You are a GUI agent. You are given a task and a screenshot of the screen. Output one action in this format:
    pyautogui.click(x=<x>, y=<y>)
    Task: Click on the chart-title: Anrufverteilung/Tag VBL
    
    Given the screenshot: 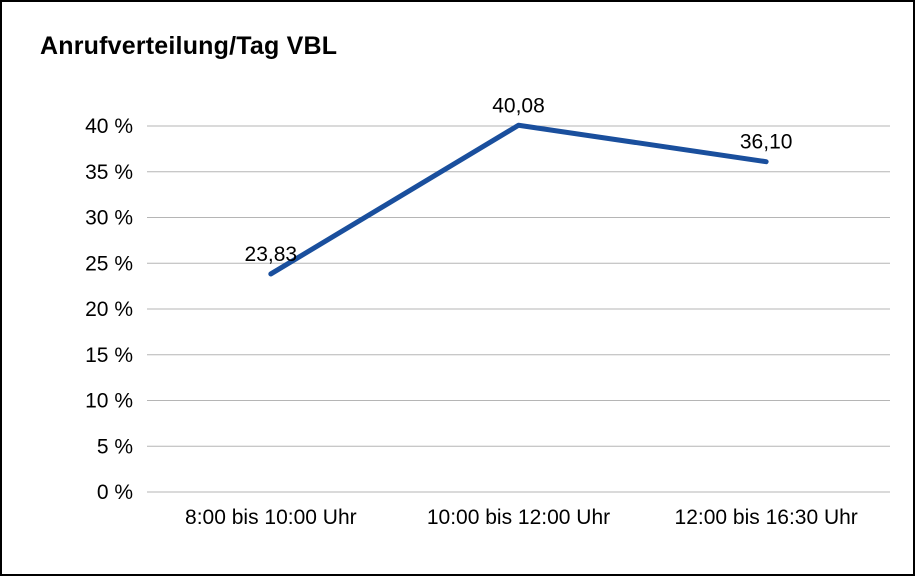 What is the action you would take?
    pyautogui.click(x=189, y=46)
    